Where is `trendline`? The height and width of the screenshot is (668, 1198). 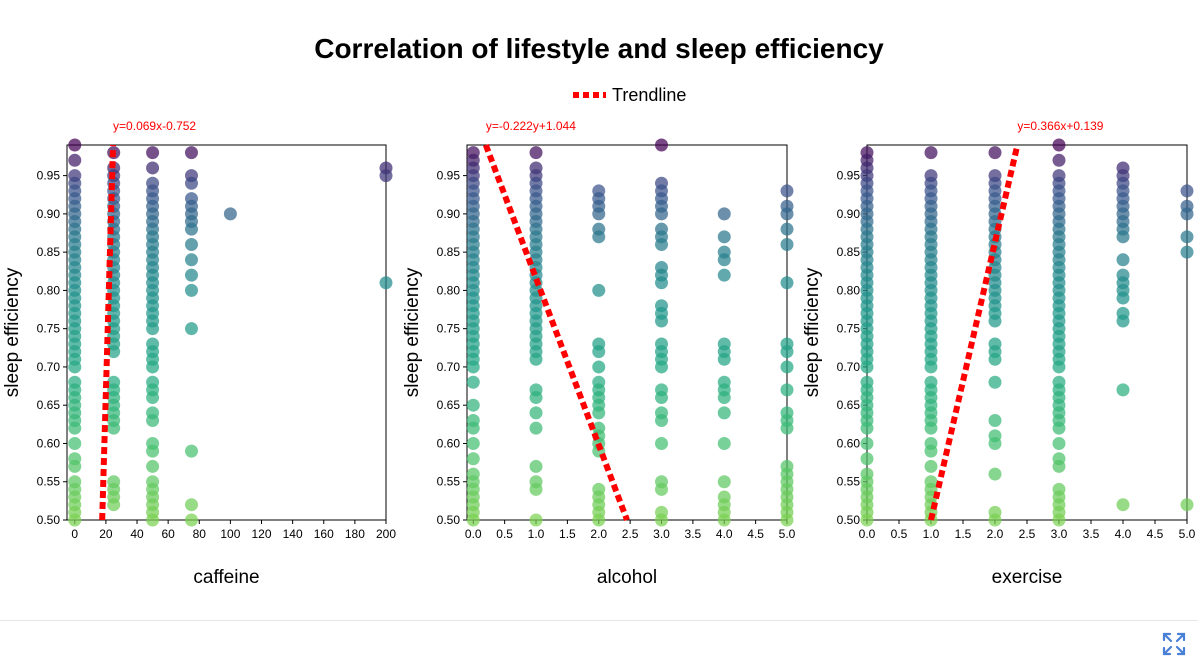 trendline is located at coordinates (556, 332).